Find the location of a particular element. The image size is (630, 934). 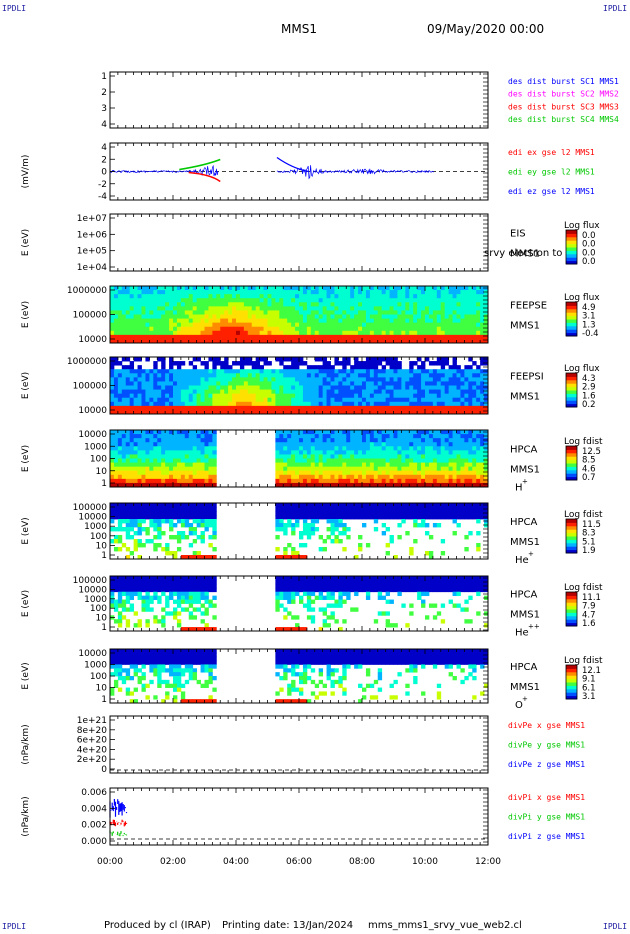

corner-label-bottom-right: IPDLI is located at coordinates (615, 926).